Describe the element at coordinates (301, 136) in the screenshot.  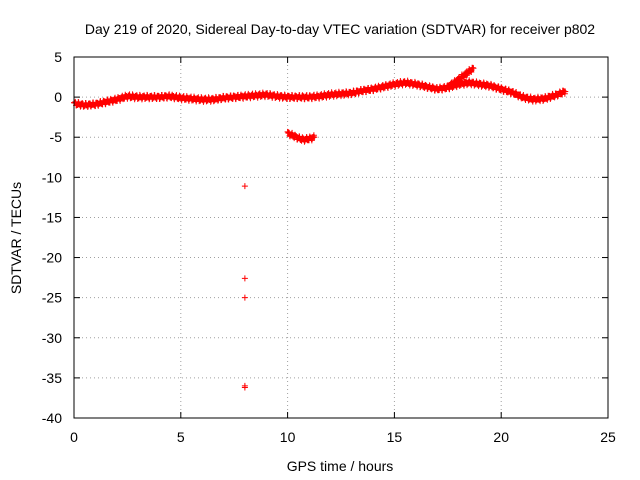
I see `series-dip-segment` at that location.